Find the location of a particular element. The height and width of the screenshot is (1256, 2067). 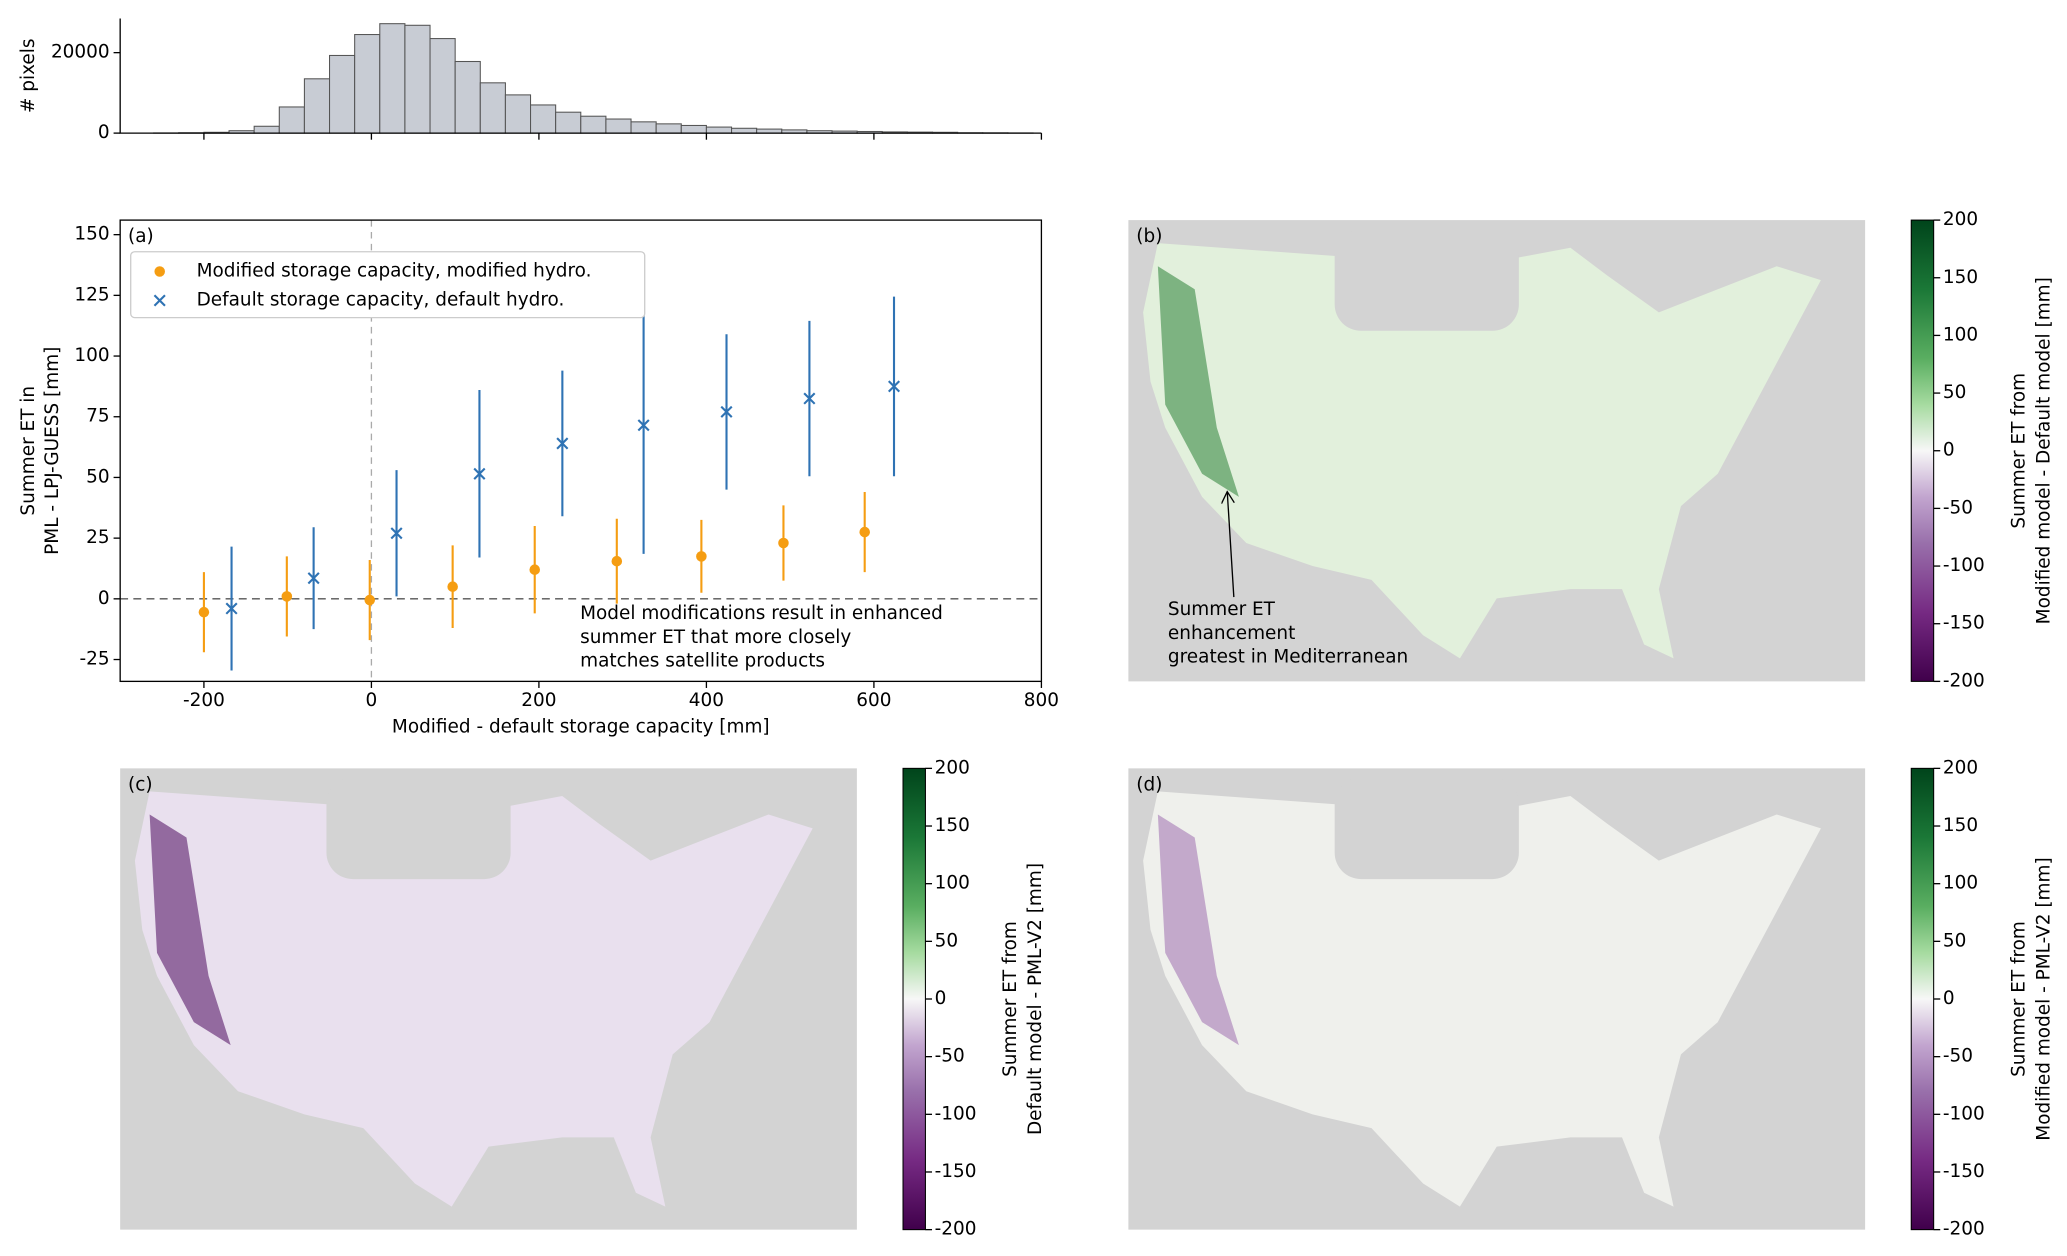

x-tick-label: -200 is located at coordinates (204, 700).